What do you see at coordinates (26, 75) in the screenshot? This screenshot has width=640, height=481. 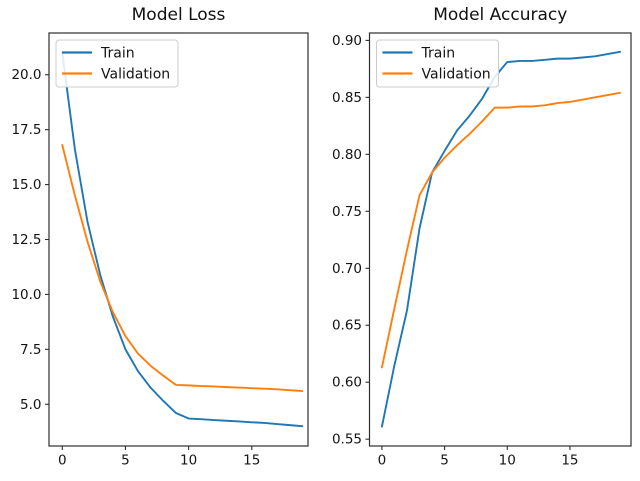 I see `y-tick-label: 20.0` at bounding box center [26, 75].